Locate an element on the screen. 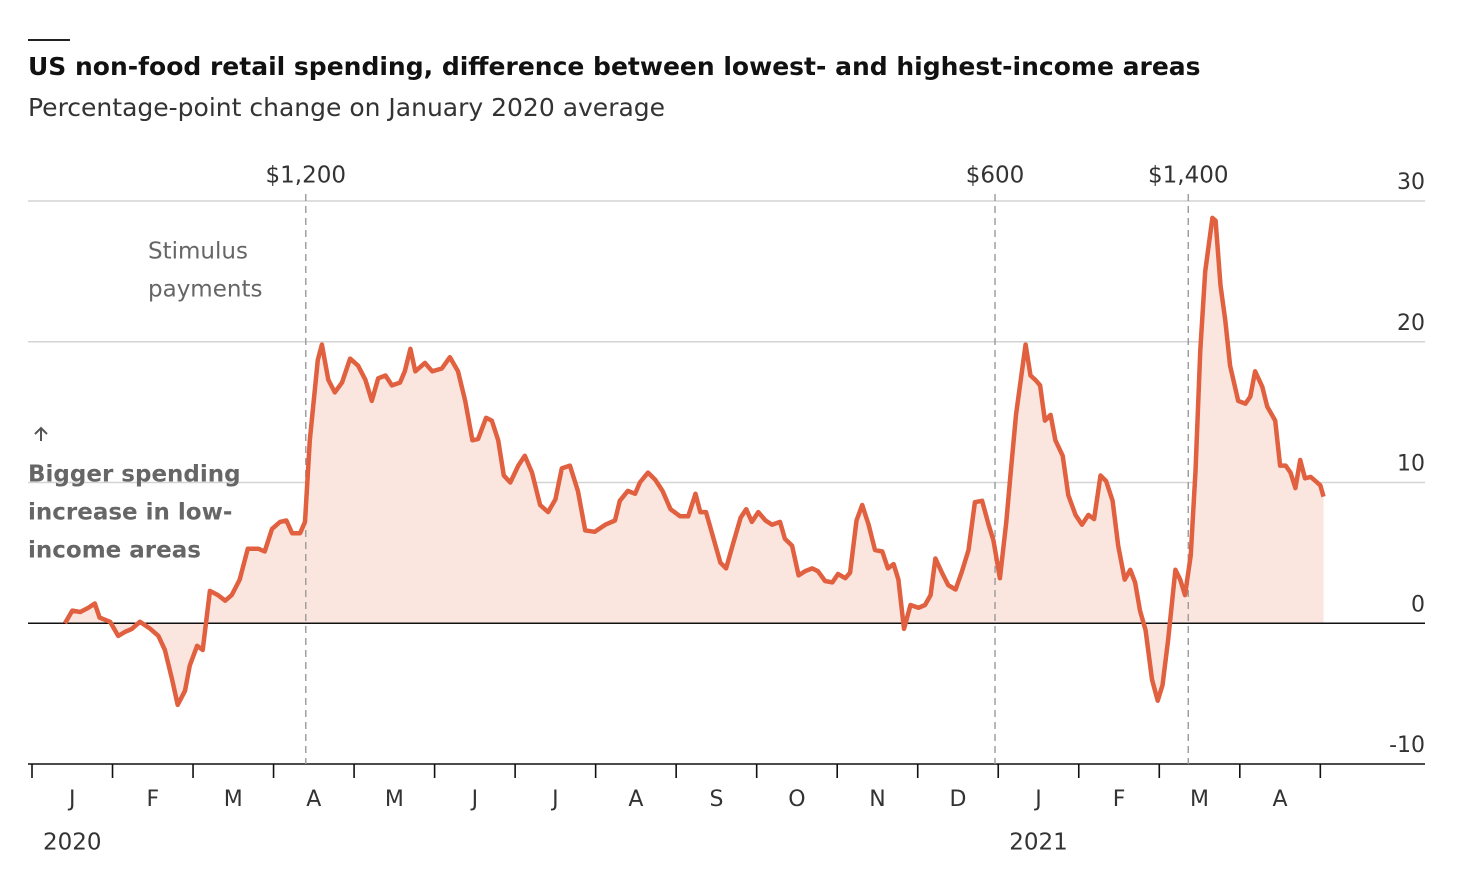 Image resolution: width=1472 pixels, height=892 pixels. y-note: Bigger spending is located at coordinates (134, 475).